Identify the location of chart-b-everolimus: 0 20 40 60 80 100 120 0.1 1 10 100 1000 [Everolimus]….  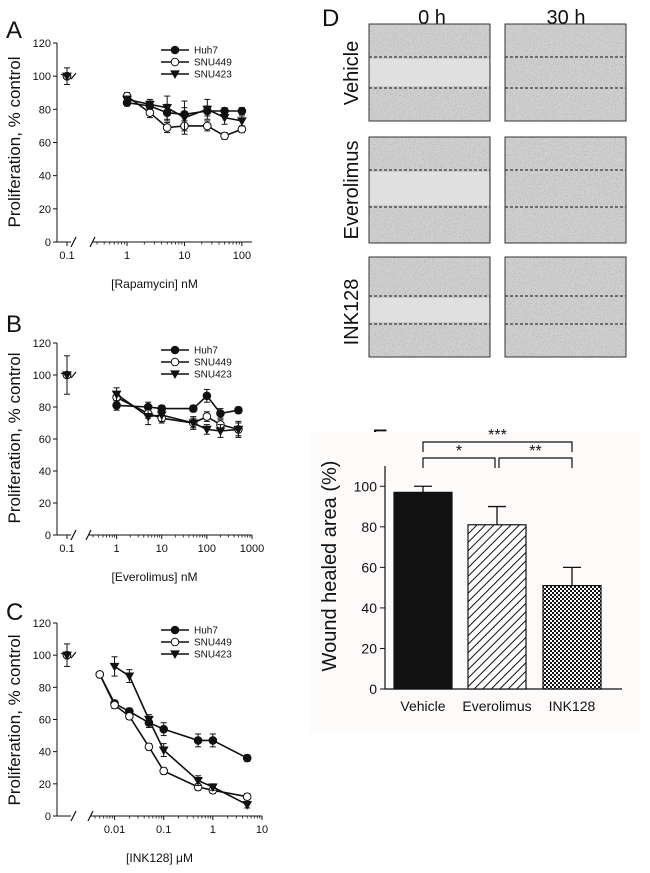
(134, 461).